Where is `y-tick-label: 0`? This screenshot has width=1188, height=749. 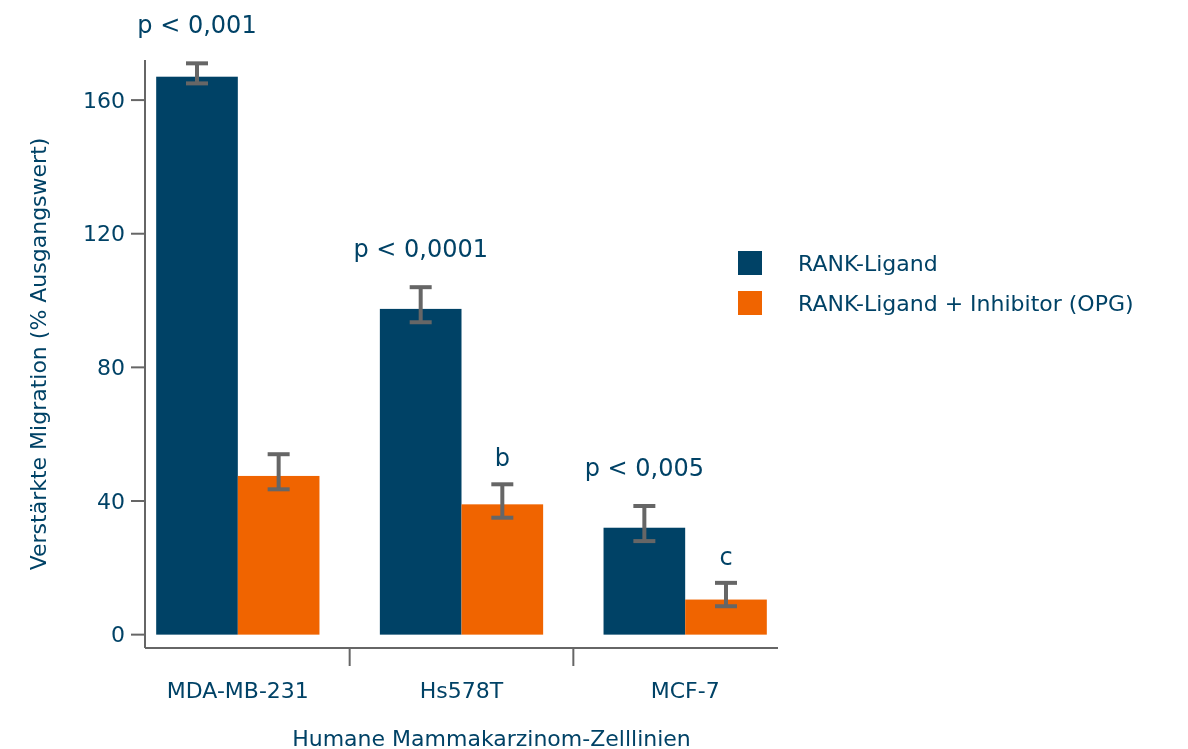
y-tick-label: 0 is located at coordinates (118, 635).